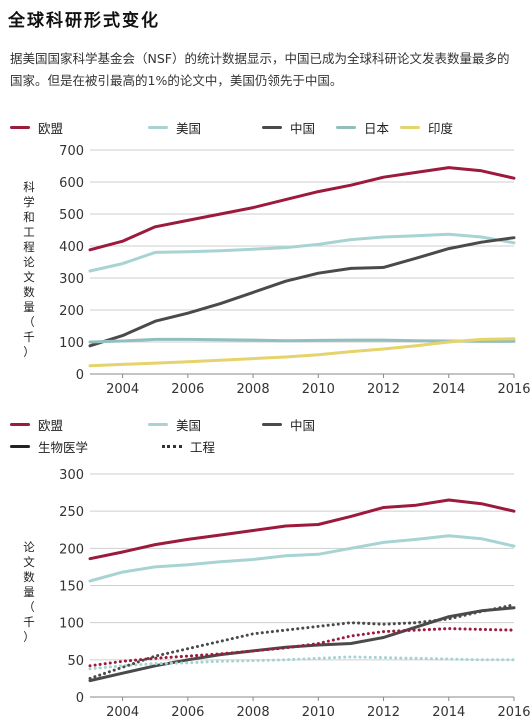  I want to click on legend-item-biomedical: 生物医学, so click(49, 446).